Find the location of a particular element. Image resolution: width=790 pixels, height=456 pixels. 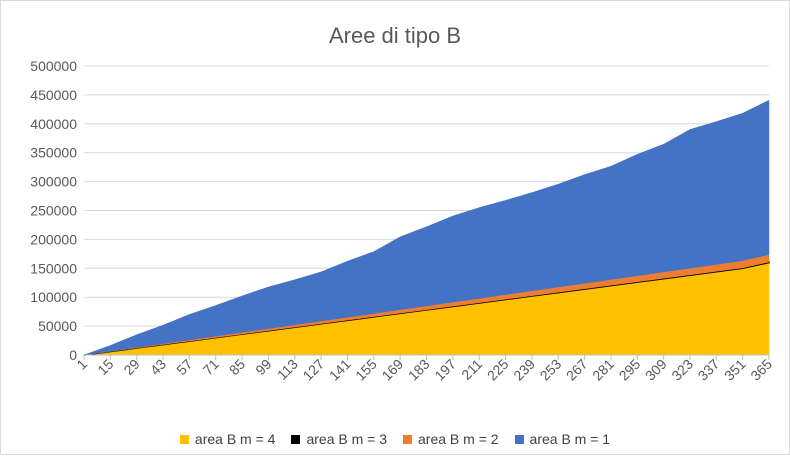

x-tick-label: 281 is located at coordinates (603, 370).